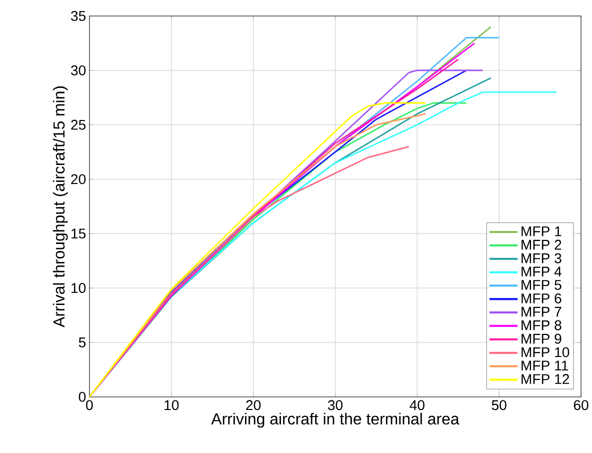  Describe the element at coordinates (253, 405) in the screenshot. I see `x-tick-label: 20` at that location.